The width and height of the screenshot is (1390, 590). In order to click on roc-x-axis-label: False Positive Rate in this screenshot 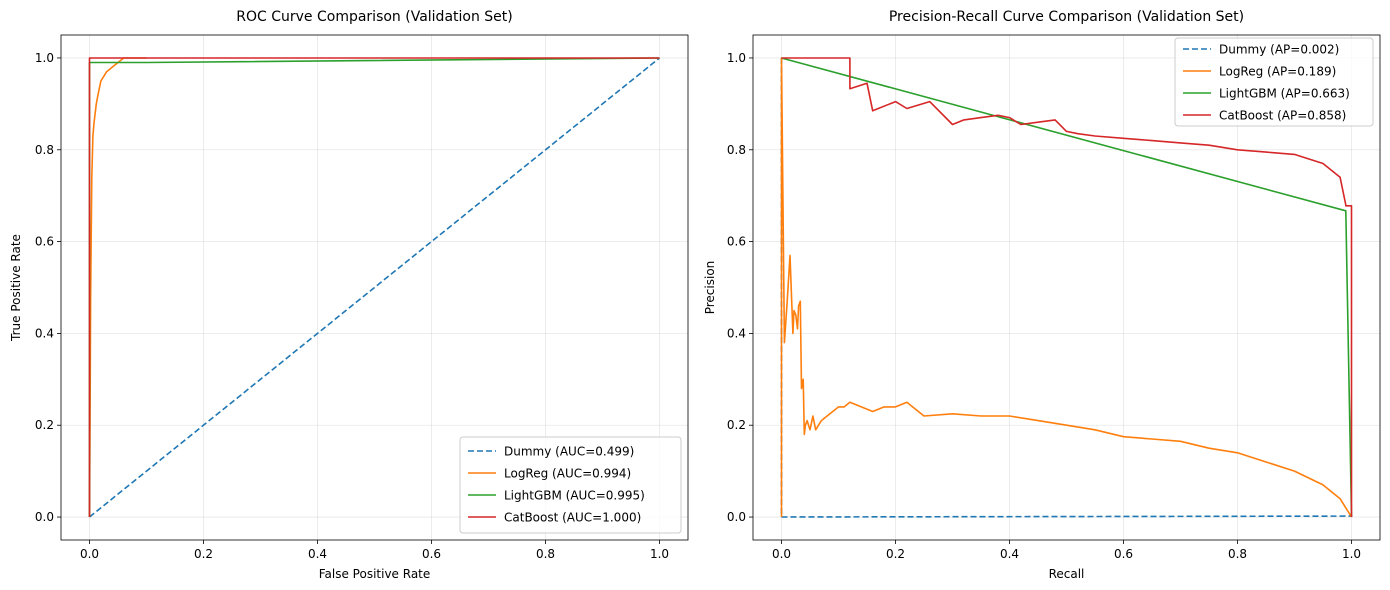, I will do `click(375, 574)`.